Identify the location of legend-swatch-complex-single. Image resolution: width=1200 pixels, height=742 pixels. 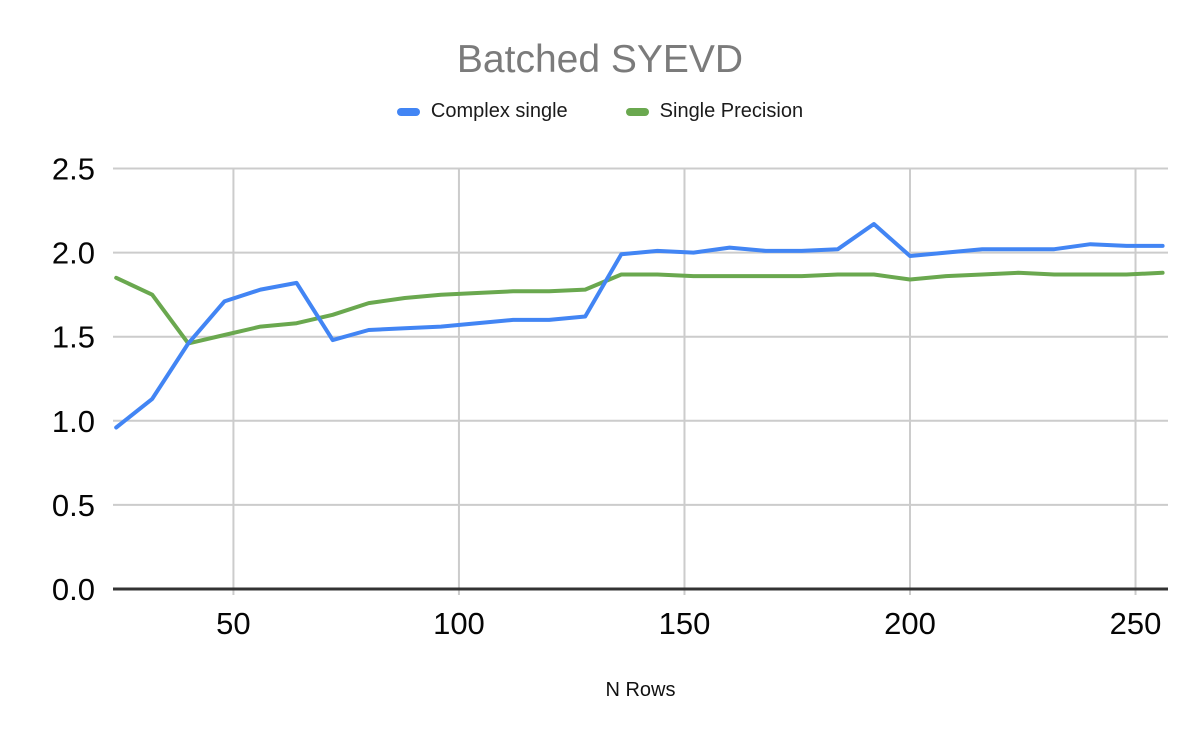
(408, 111).